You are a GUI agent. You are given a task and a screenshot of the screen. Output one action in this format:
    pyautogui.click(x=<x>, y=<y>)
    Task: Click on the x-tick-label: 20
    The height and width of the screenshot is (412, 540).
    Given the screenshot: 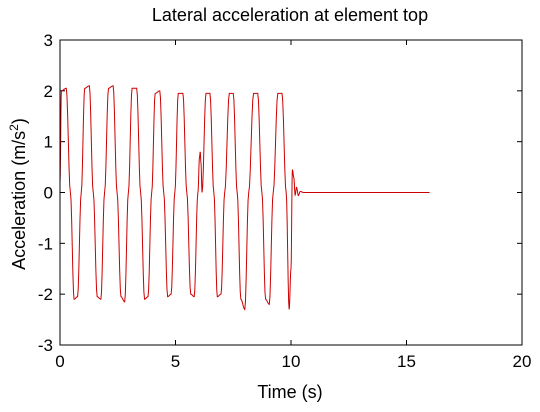 What is the action you would take?
    pyautogui.click(x=522, y=361)
    